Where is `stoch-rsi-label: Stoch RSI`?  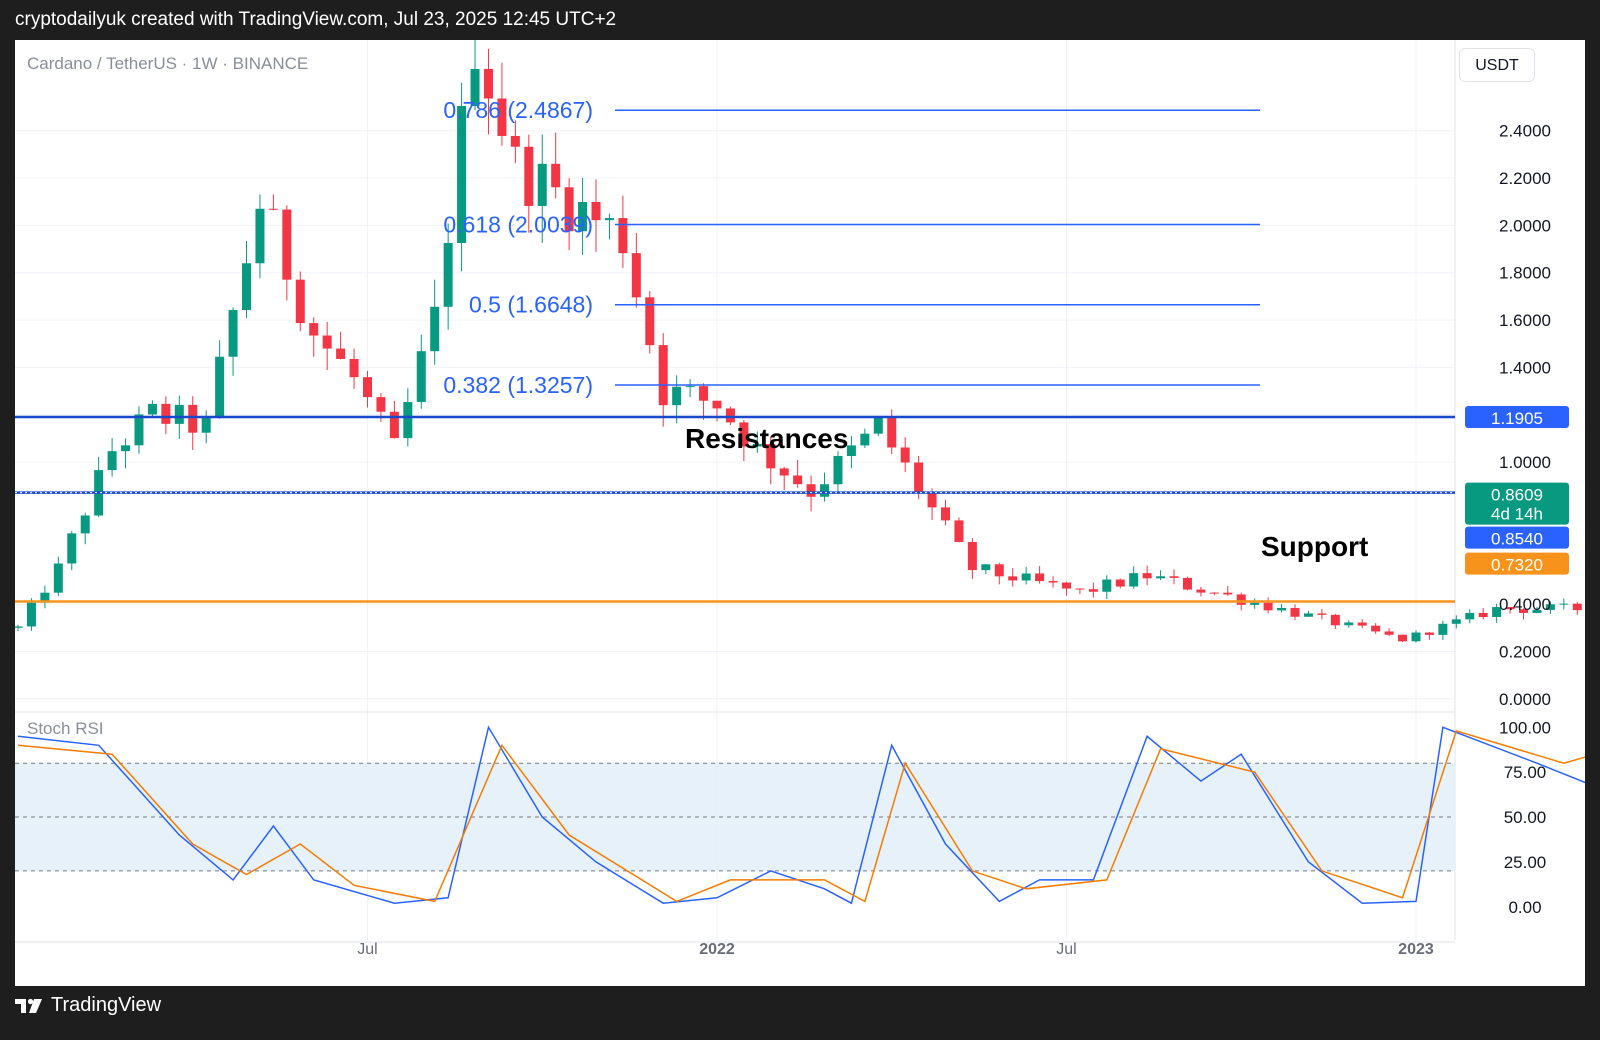 stoch-rsi-label: Stoch RSI is located at coordinates (65, 728).